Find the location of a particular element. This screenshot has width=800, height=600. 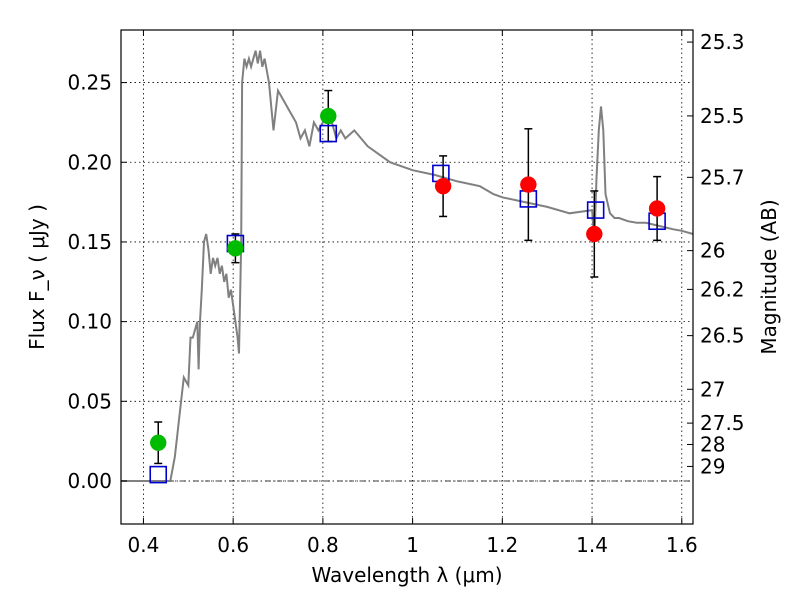

y-tick-label: 0.15 is located at coordinates (89, 242).